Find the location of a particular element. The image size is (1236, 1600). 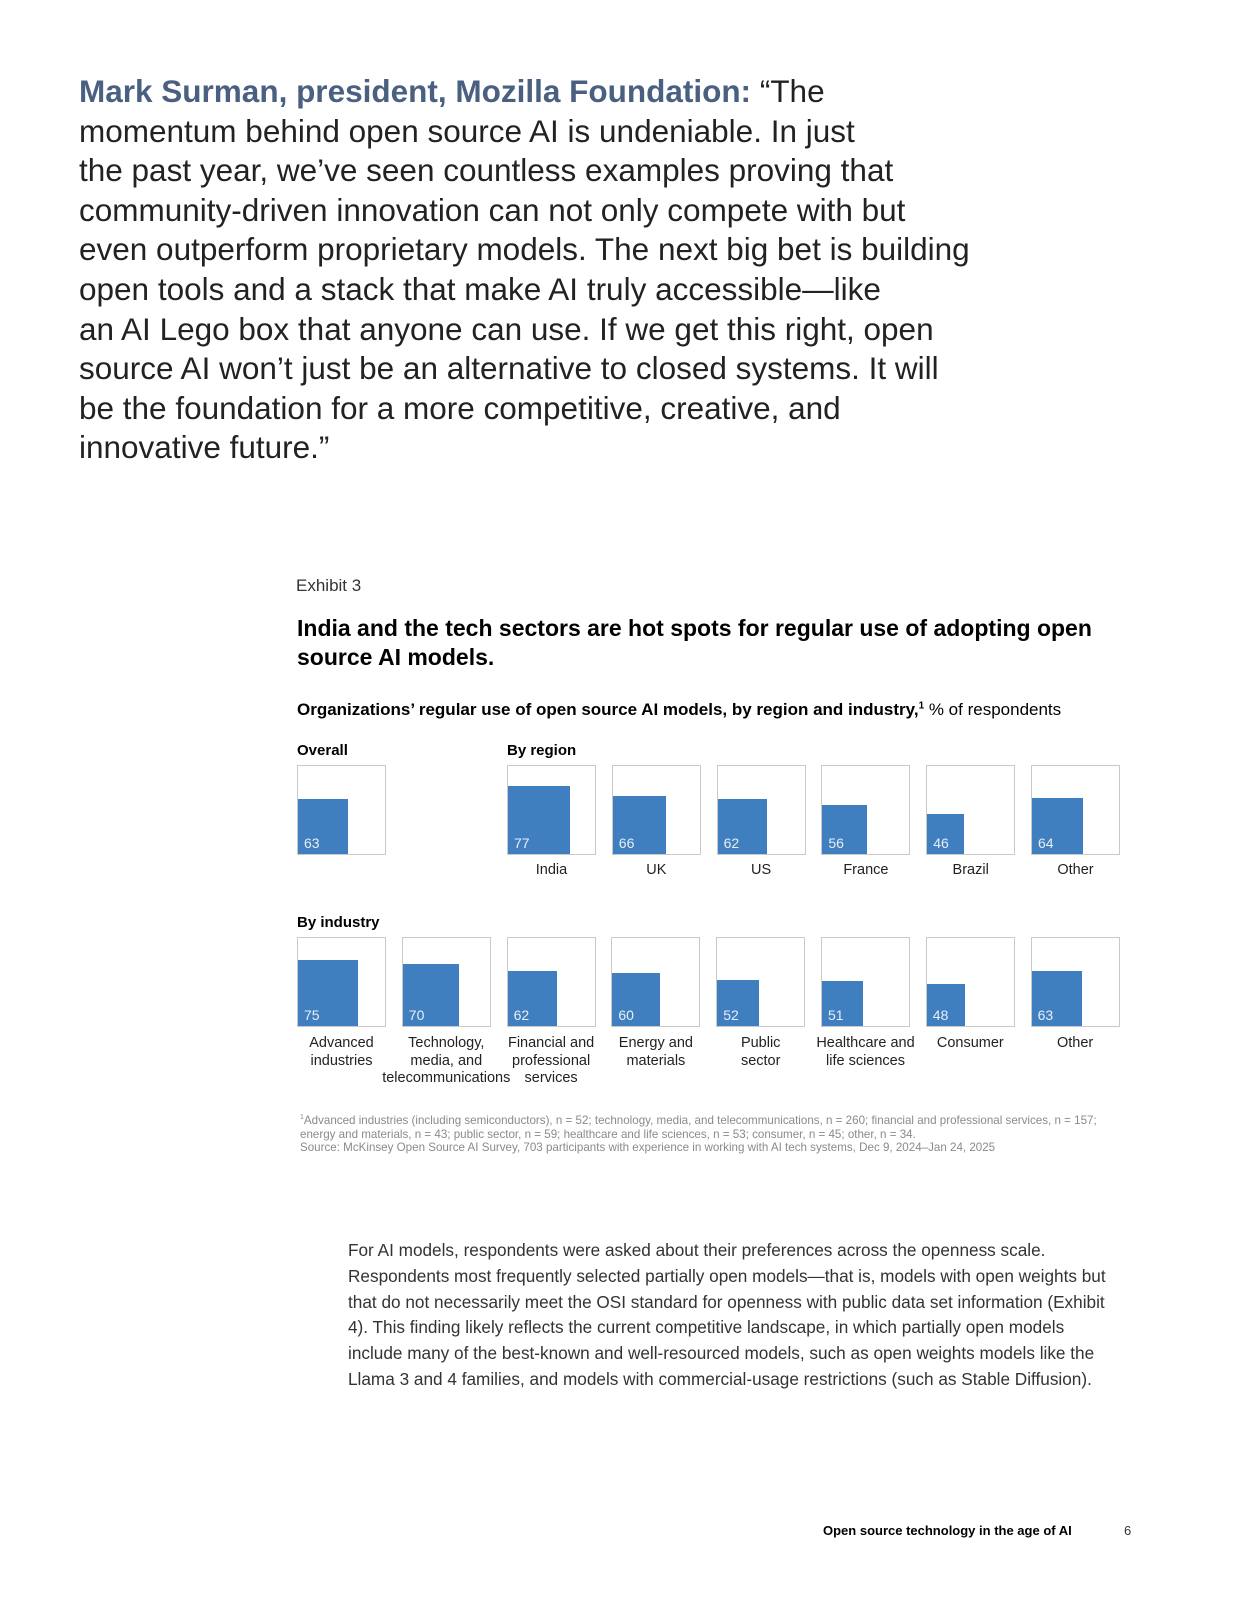

bar-value-label: 77 is located at coordinates (522, 843).